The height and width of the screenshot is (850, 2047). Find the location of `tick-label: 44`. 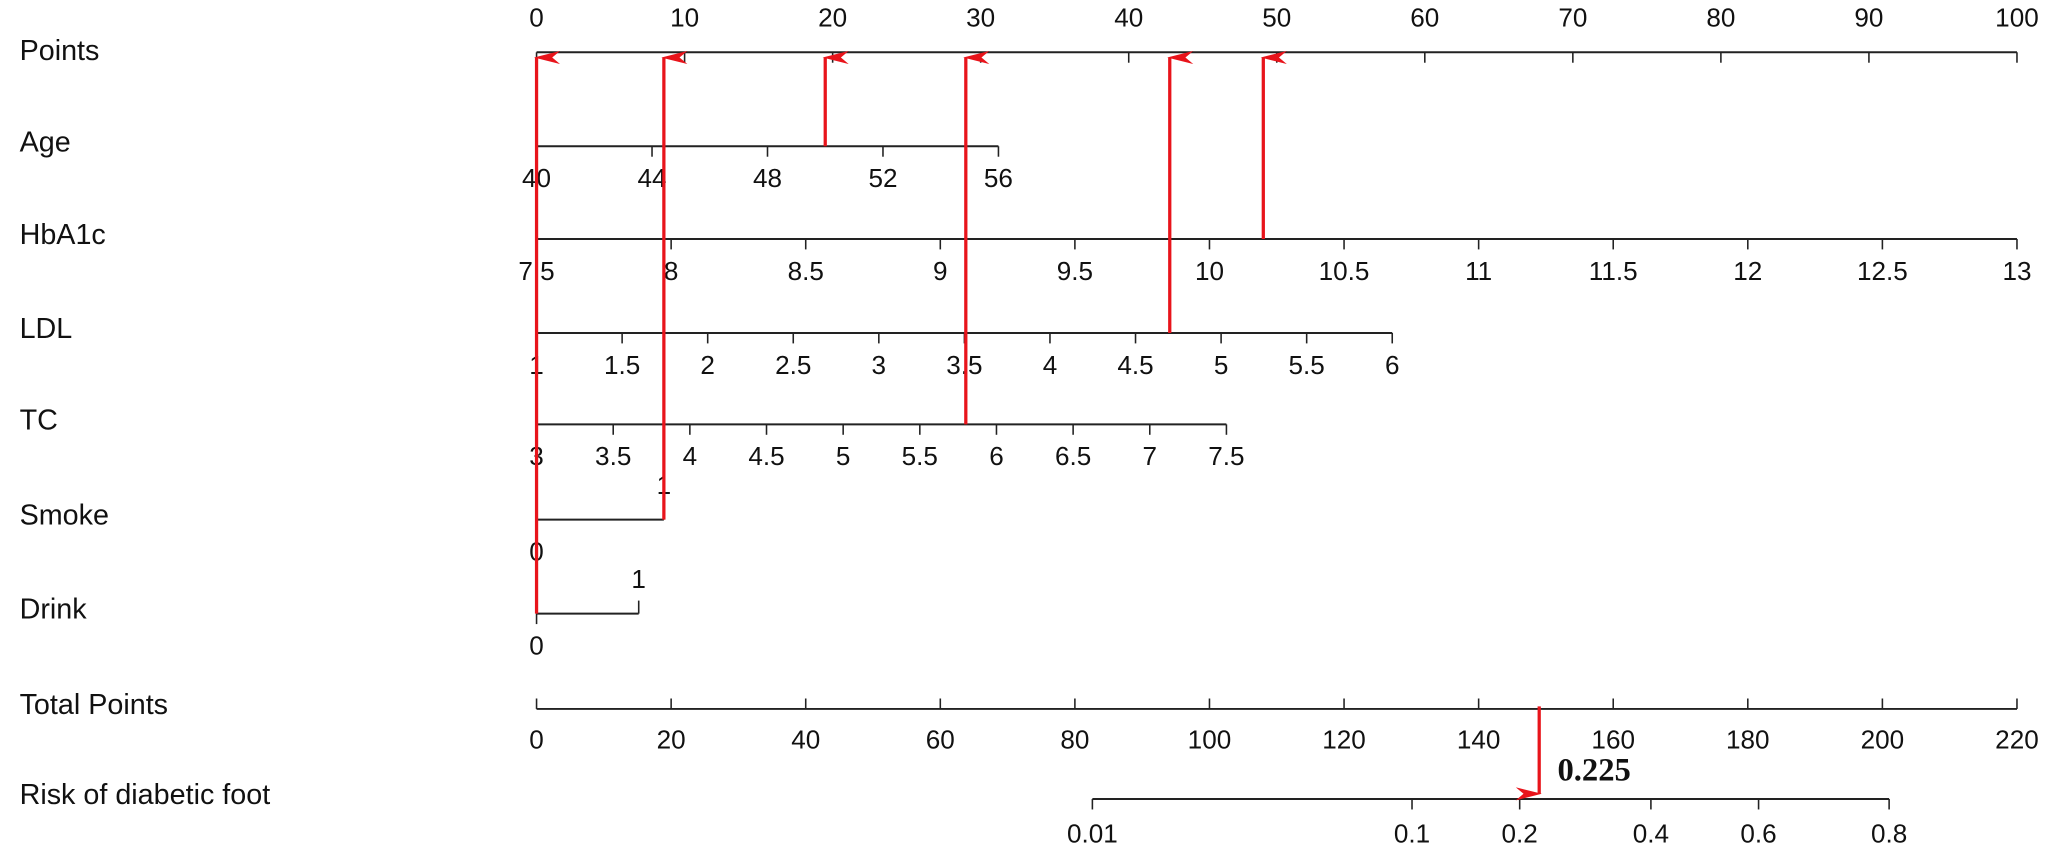

tick-label: 44 is located at coordinates (652, 178).